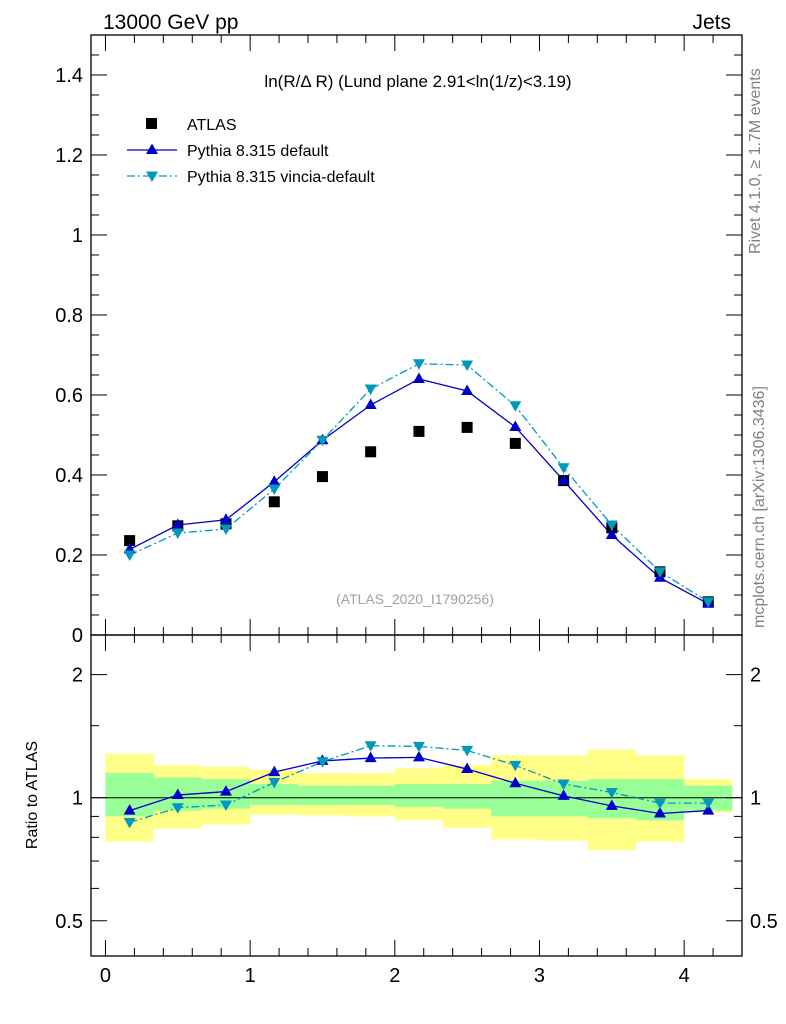  Describe the element at coordinates (539, 976) in the screenshot. I see `x-tick-label: 3` at that location.